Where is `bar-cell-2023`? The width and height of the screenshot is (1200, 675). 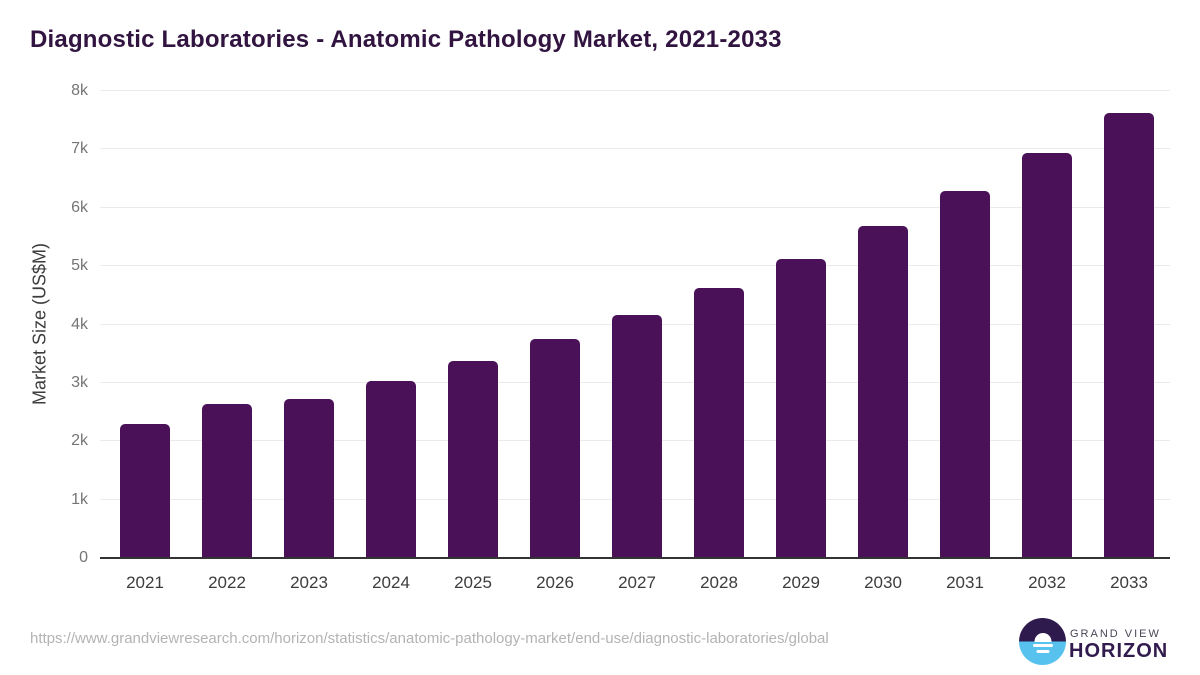 bar-cell-2023 is located at coordinates (309, 478).